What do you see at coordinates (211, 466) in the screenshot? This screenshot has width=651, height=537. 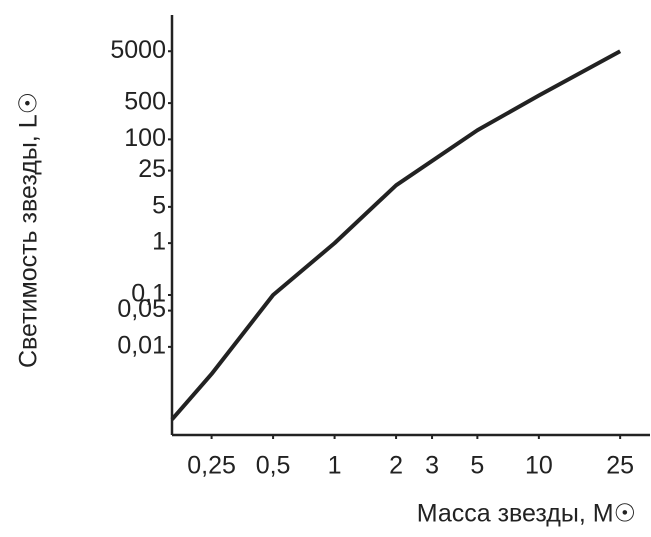 I see `x-tick-label: 0,25` at bounding box center [211, 466].